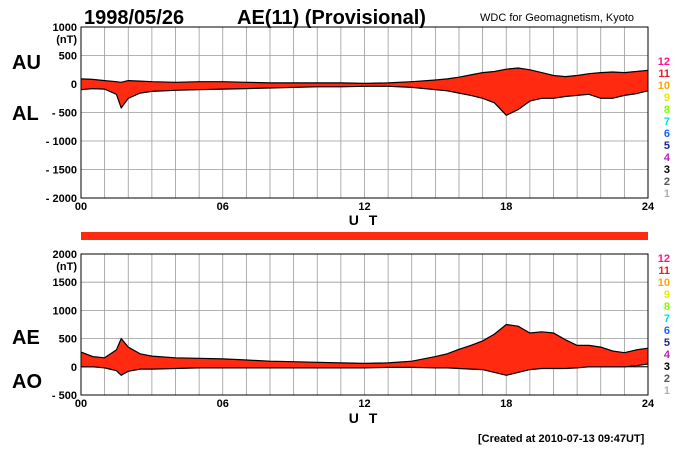  Describe the element at coordinates (666, 307) in the screenshot. I see `bottom-legend-8: 8` at that location.